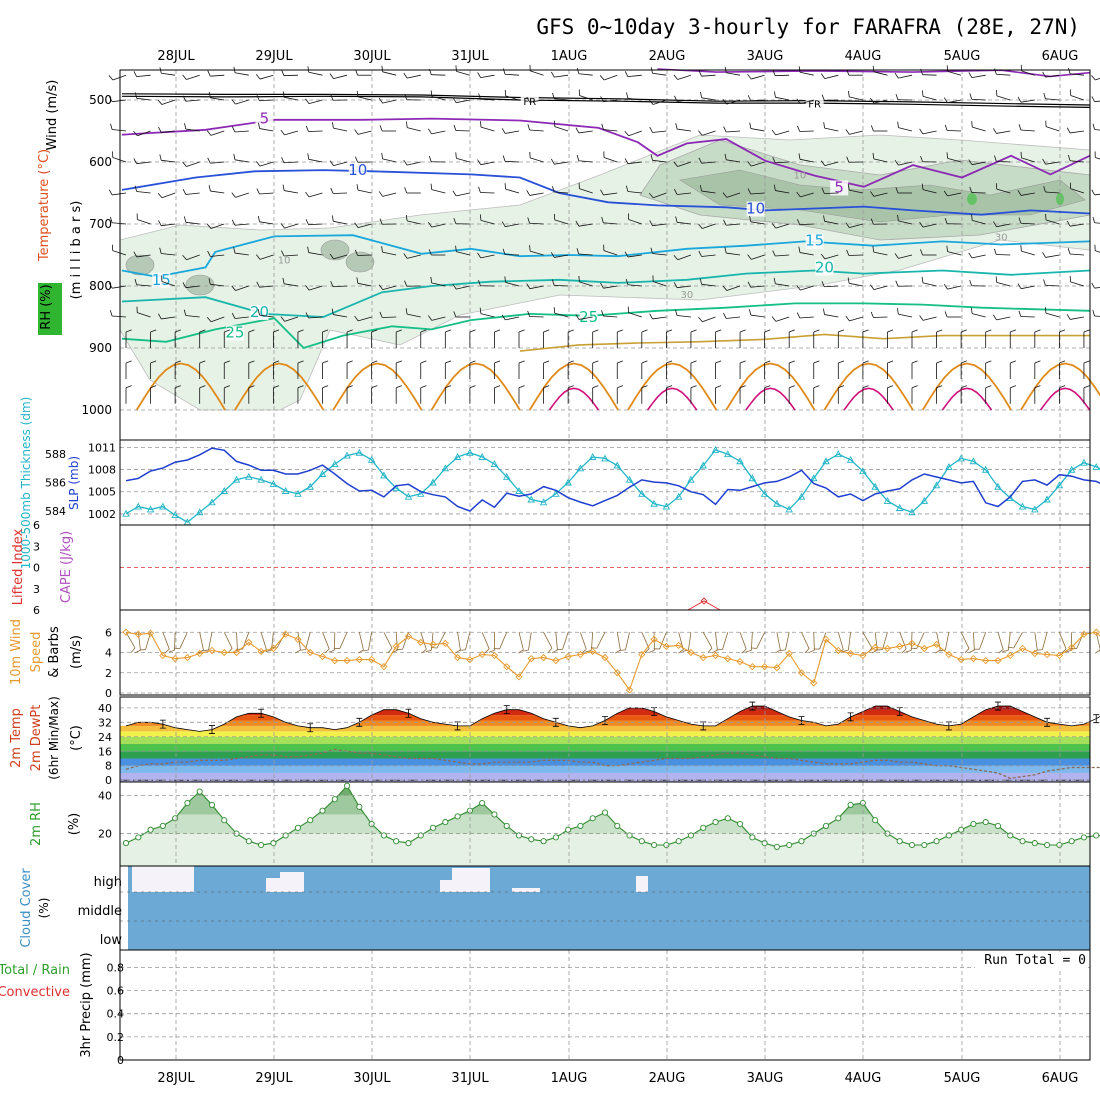  Describe the element at coordinates (111, 940) in the screenshot. I see `cloud-layer-label: low` at that location.